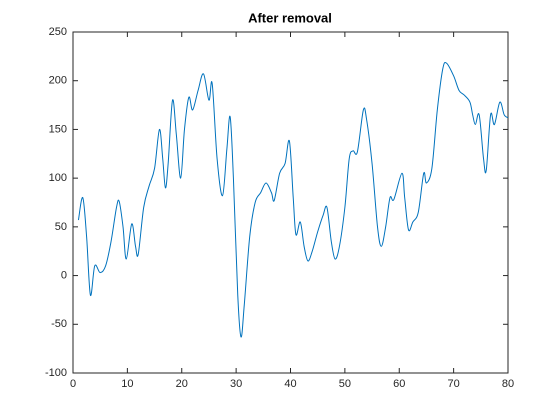 This screenshot has height=420, width=560. I want to click on y-tick-label: 100, so click(58, 178).